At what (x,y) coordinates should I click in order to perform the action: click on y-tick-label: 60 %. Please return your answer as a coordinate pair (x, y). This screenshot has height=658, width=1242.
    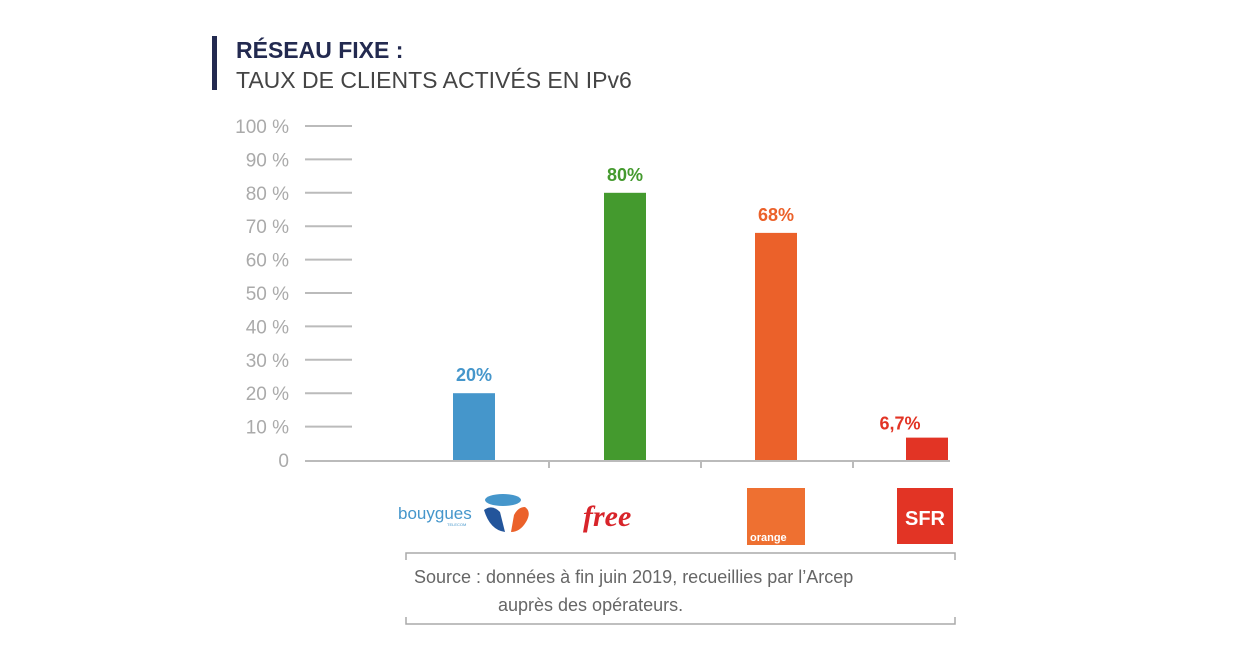
    Looking at the image, I should click on (267, 261).